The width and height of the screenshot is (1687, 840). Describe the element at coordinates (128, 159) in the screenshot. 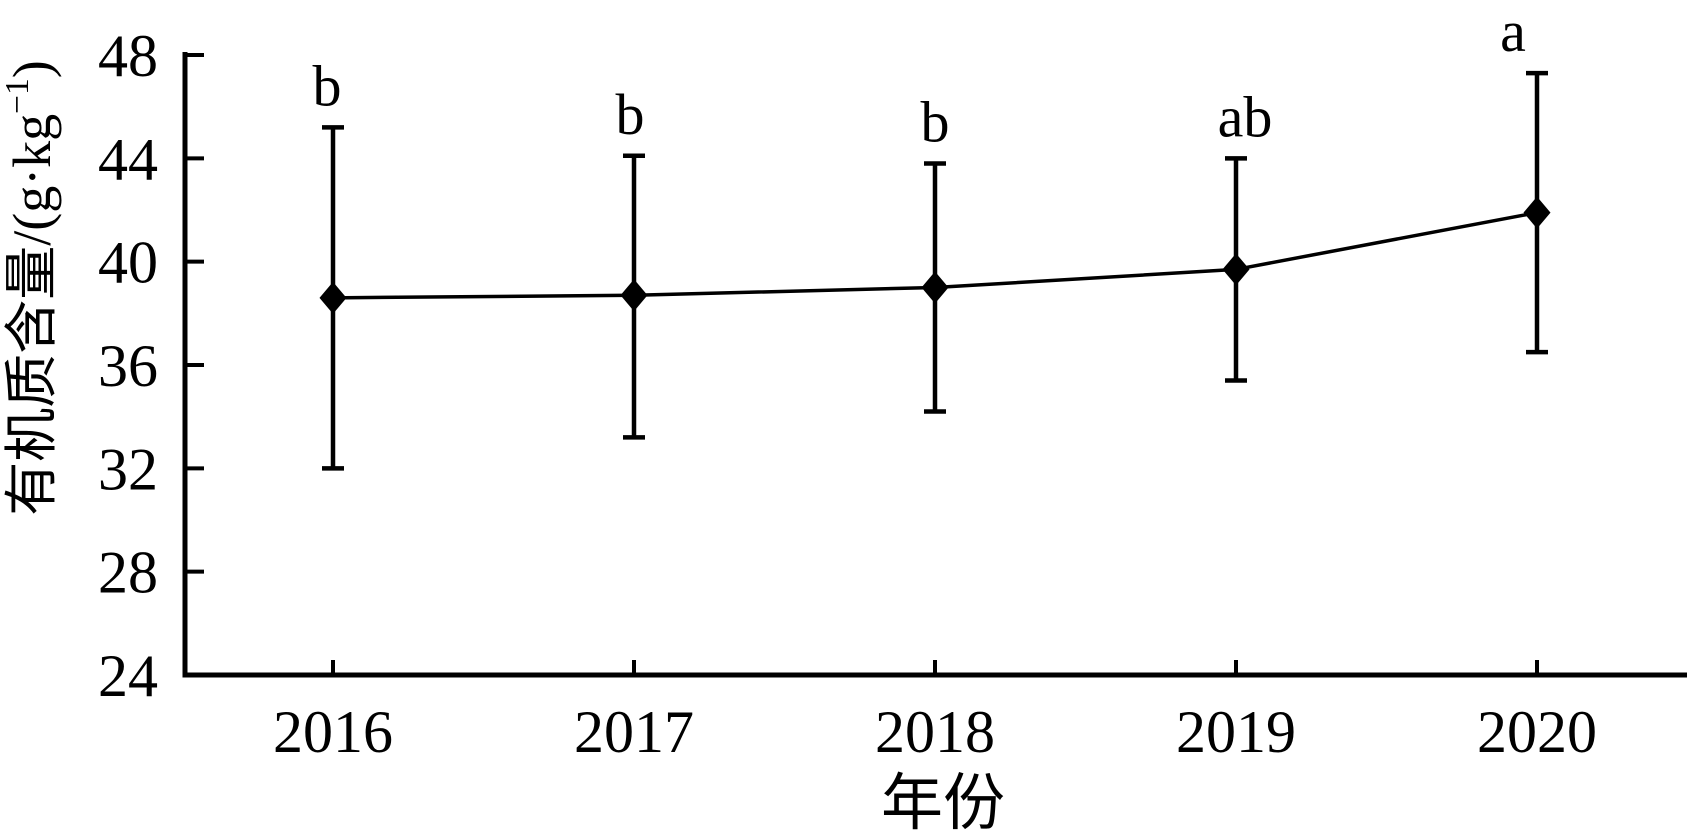

I see `y-tick-label: 44` at that location.